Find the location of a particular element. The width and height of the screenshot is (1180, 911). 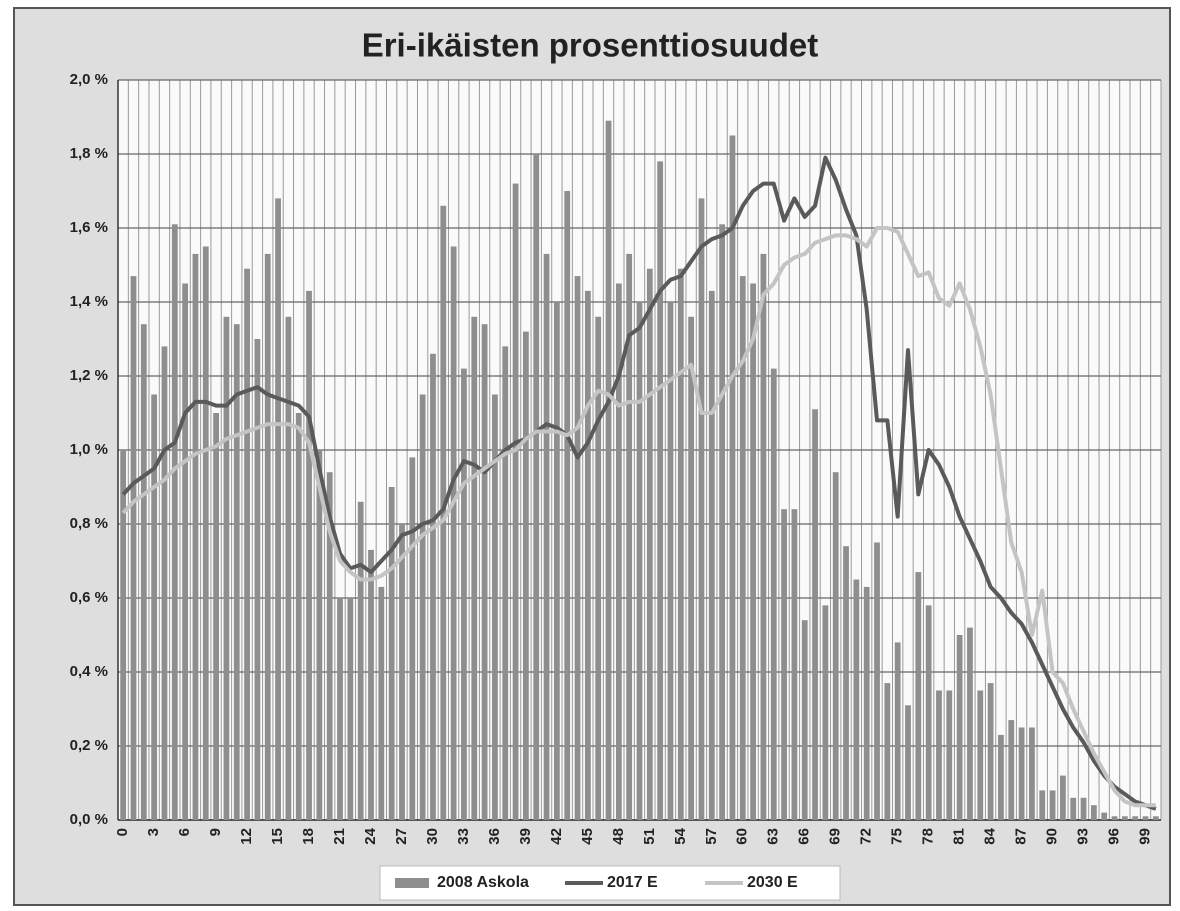

y-tick-label: 0,2 % is located at coordinates (89, 745).